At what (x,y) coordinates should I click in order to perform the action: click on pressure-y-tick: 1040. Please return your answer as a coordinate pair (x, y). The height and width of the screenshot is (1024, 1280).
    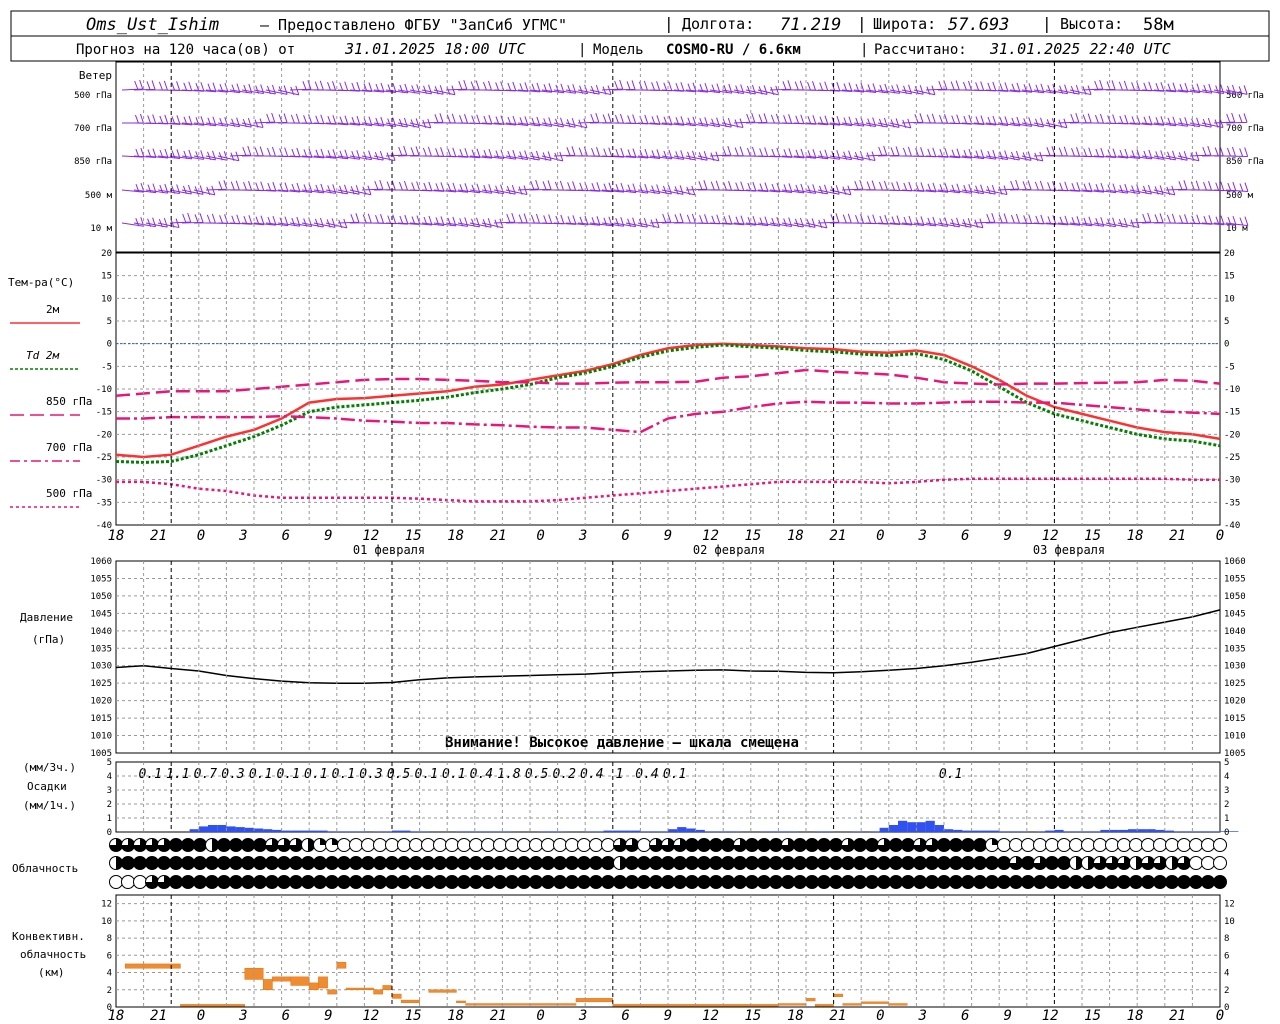
    Looking at the image, I should click on (101, 632).